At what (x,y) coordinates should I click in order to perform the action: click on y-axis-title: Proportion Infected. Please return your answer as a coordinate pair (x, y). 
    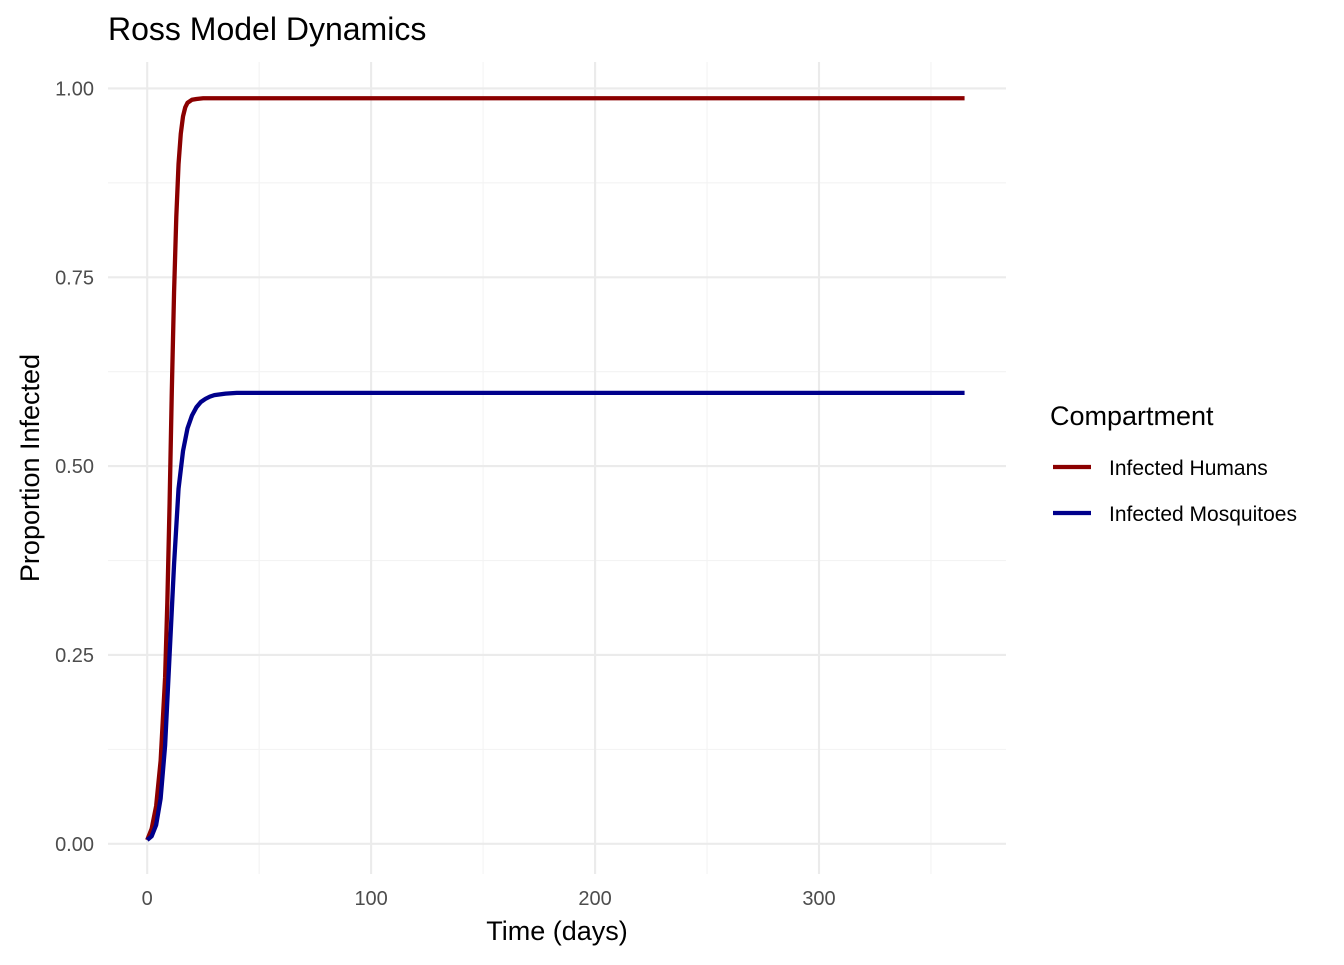
    Looking at the image, I should click on (30, 468).